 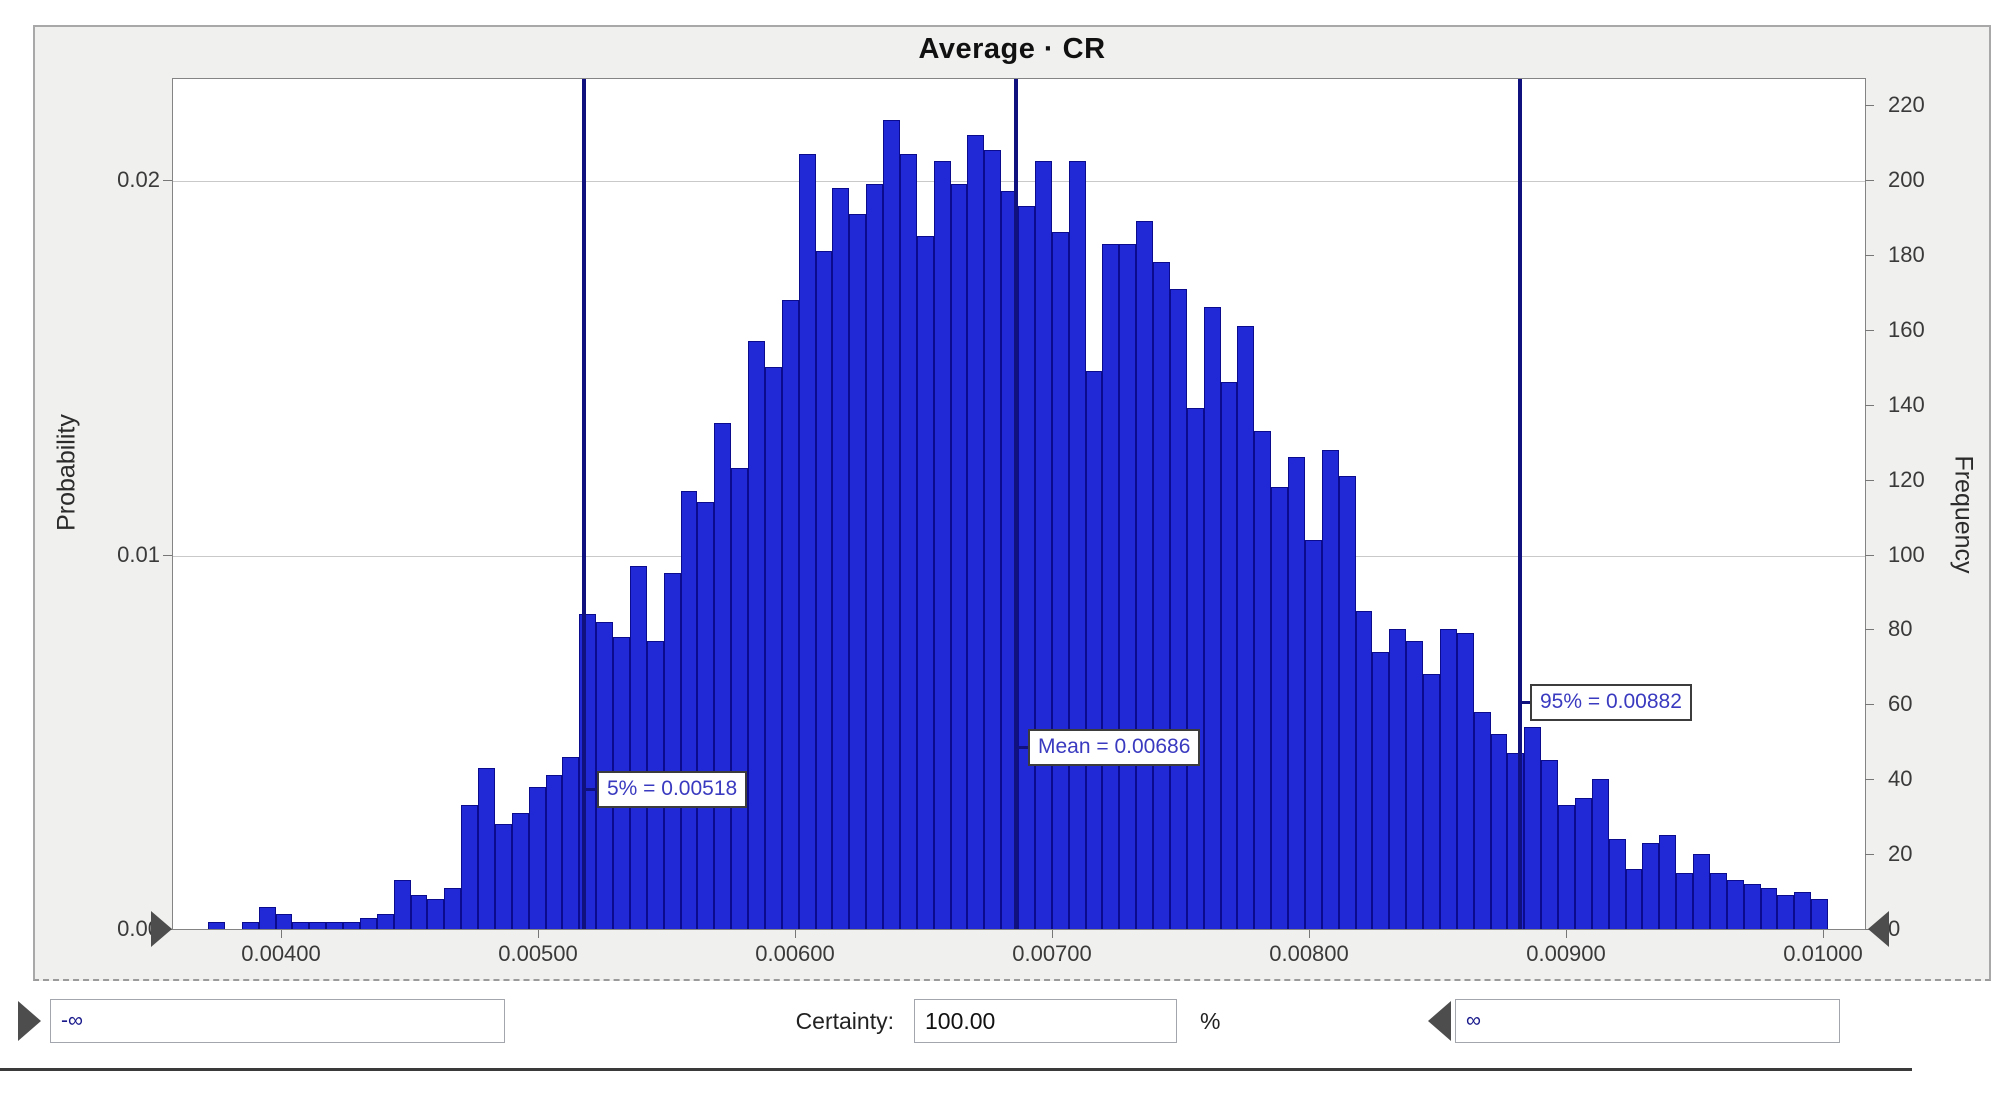 I want to click on certainty-label: Certainty:, so click(x=844, y=1021).